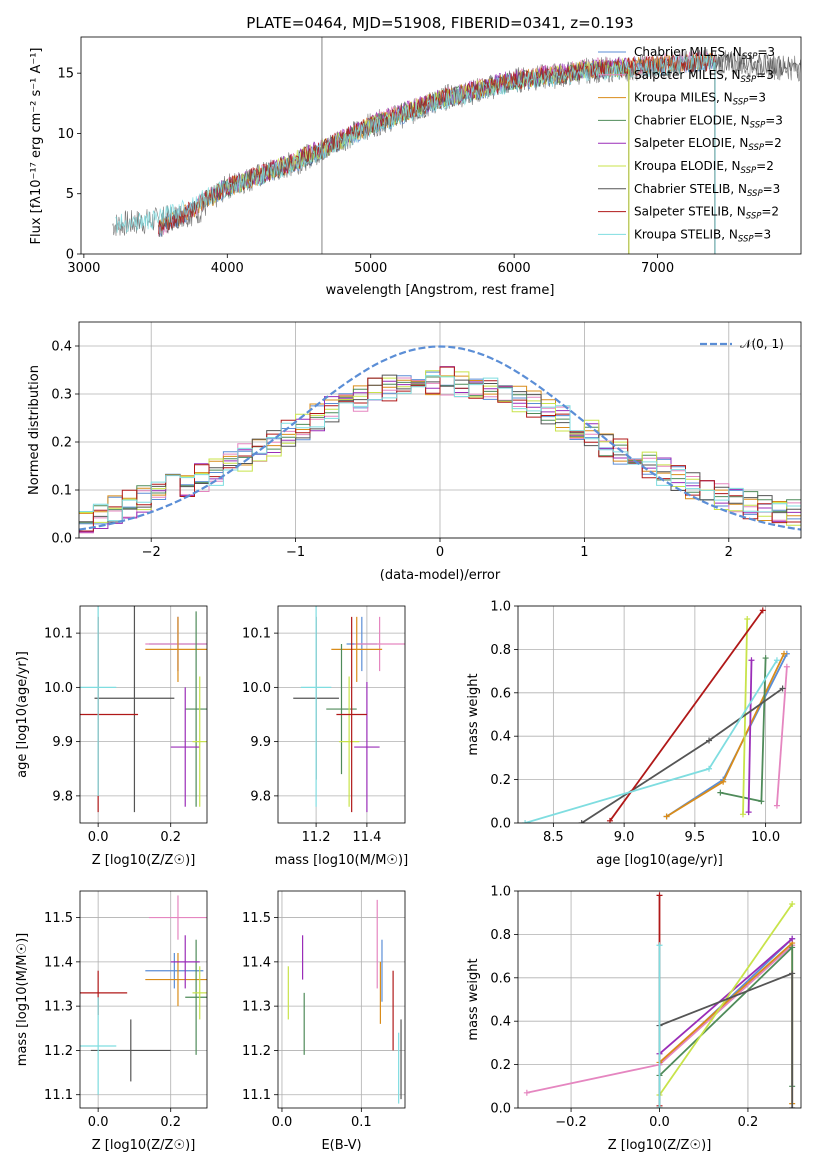 This screenshot has height=1170, width=819. Describe the element at coordinates (729, 552) in the screenshot. I see `x-tick-label: 2` at that location.